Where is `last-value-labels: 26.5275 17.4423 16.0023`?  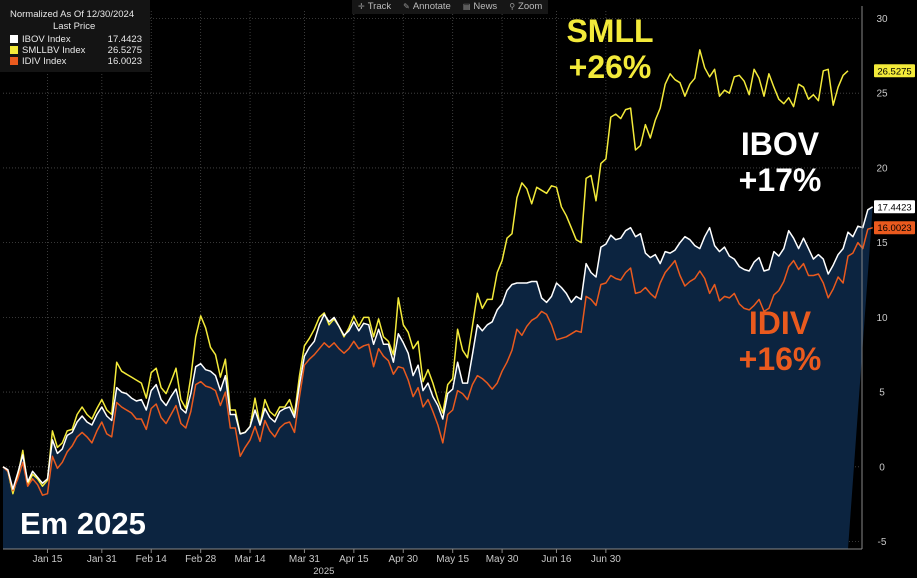 last-value-labels: 26.5275 17.4423 16.0023 is located at coordinates (894, 149).